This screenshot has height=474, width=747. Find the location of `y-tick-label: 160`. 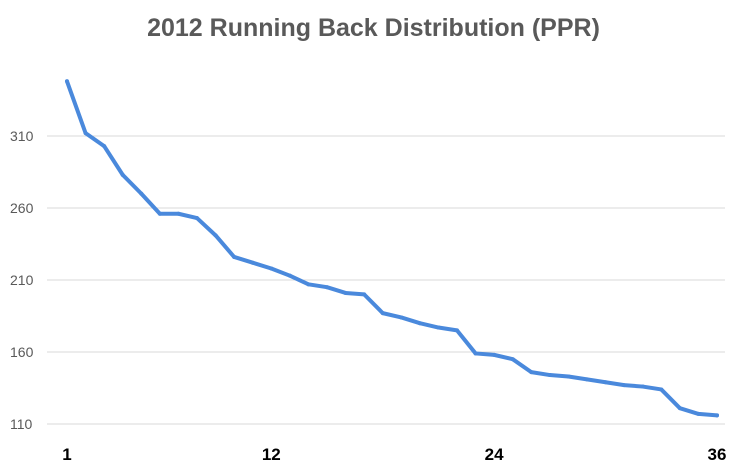

y-tick-label: 160 is located at coordinates (22, 352).